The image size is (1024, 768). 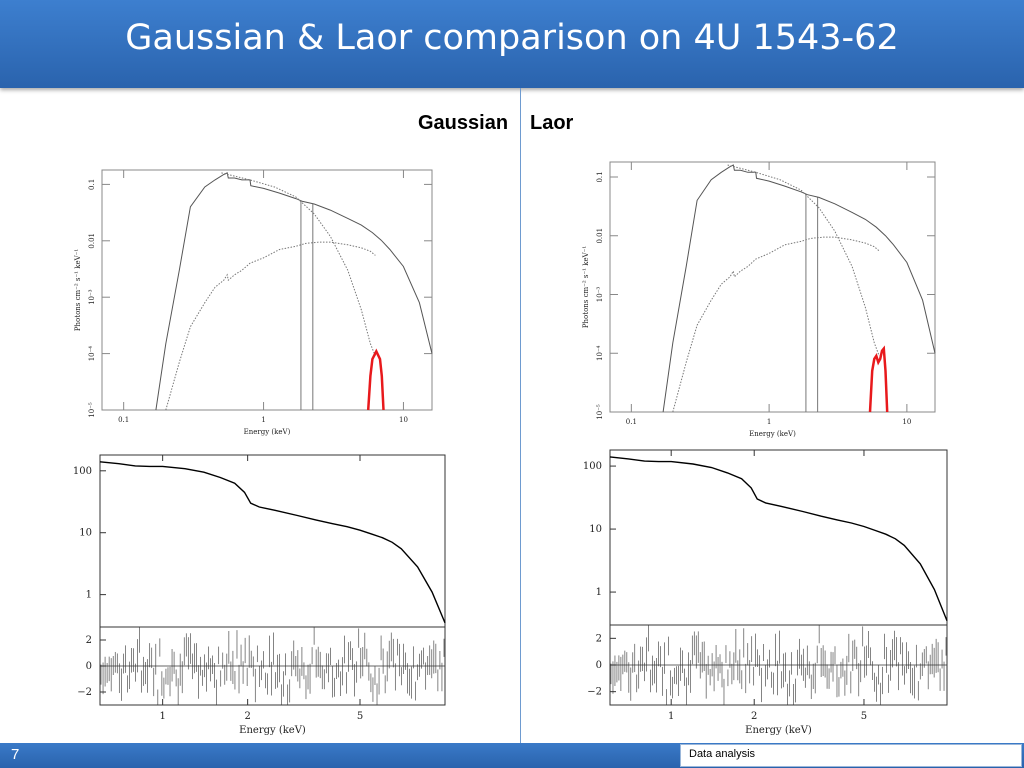 What do you see at coordinates (552, 123) in the screenshot?
I see `column-label-laor: Laor` at bounding box center [552, 123].